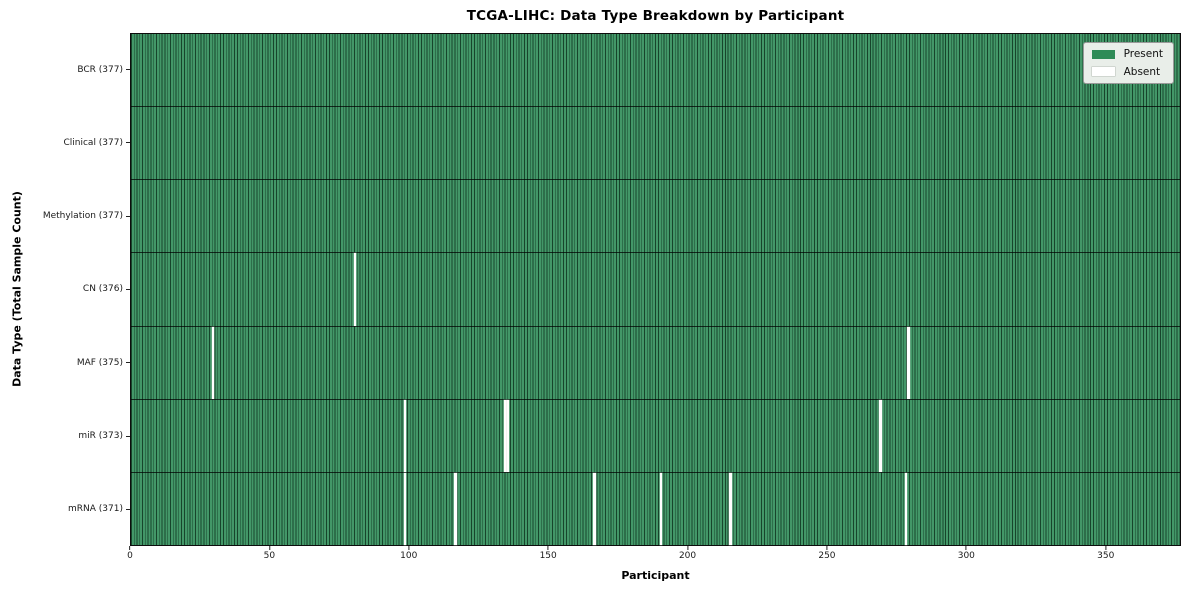  Describe the element at coordinates (655, 142) in the screenshot. I see `heatmap-row-clinical` at that location.